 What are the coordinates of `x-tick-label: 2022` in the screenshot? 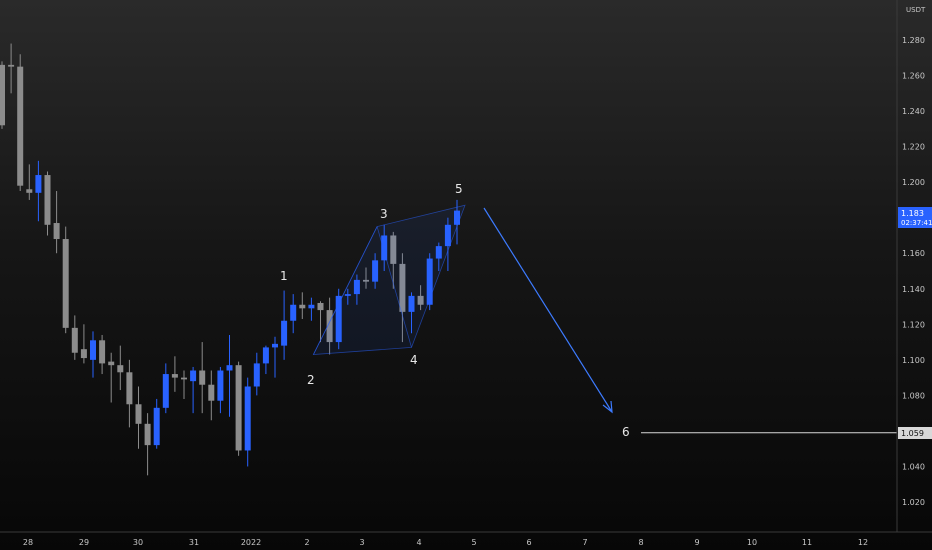 It's located at (251, 542).